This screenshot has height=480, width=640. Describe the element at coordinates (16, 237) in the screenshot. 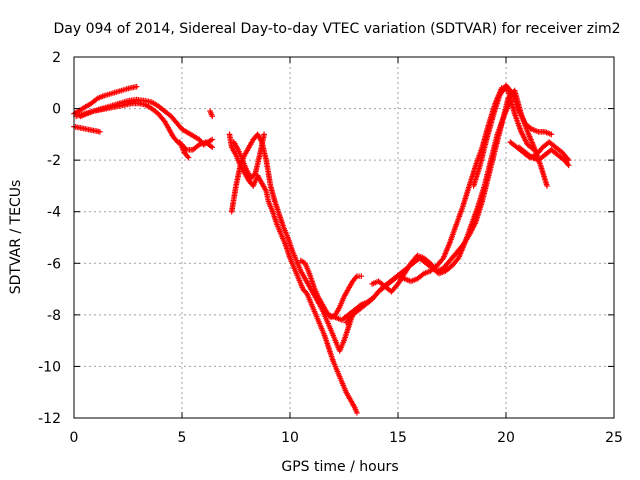

I see `y-axis-label: SDTVAR / TECUs` at that location.